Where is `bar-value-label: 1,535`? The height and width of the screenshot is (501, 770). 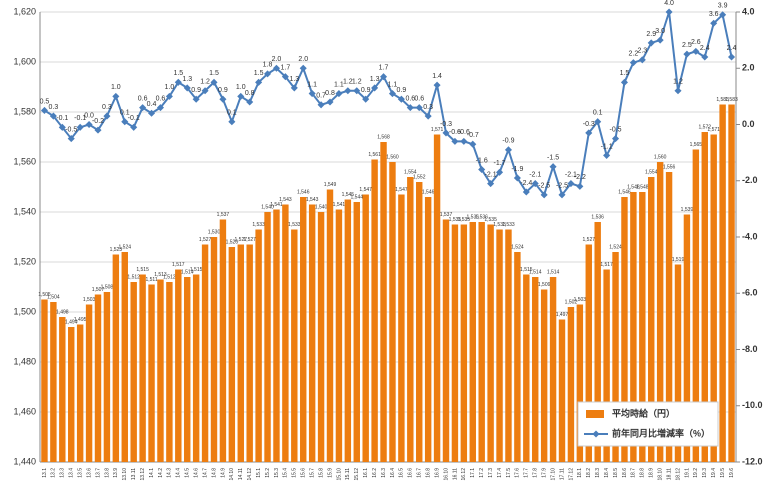 bar-value-label: 1,535 is located at coordinates (455, 220).